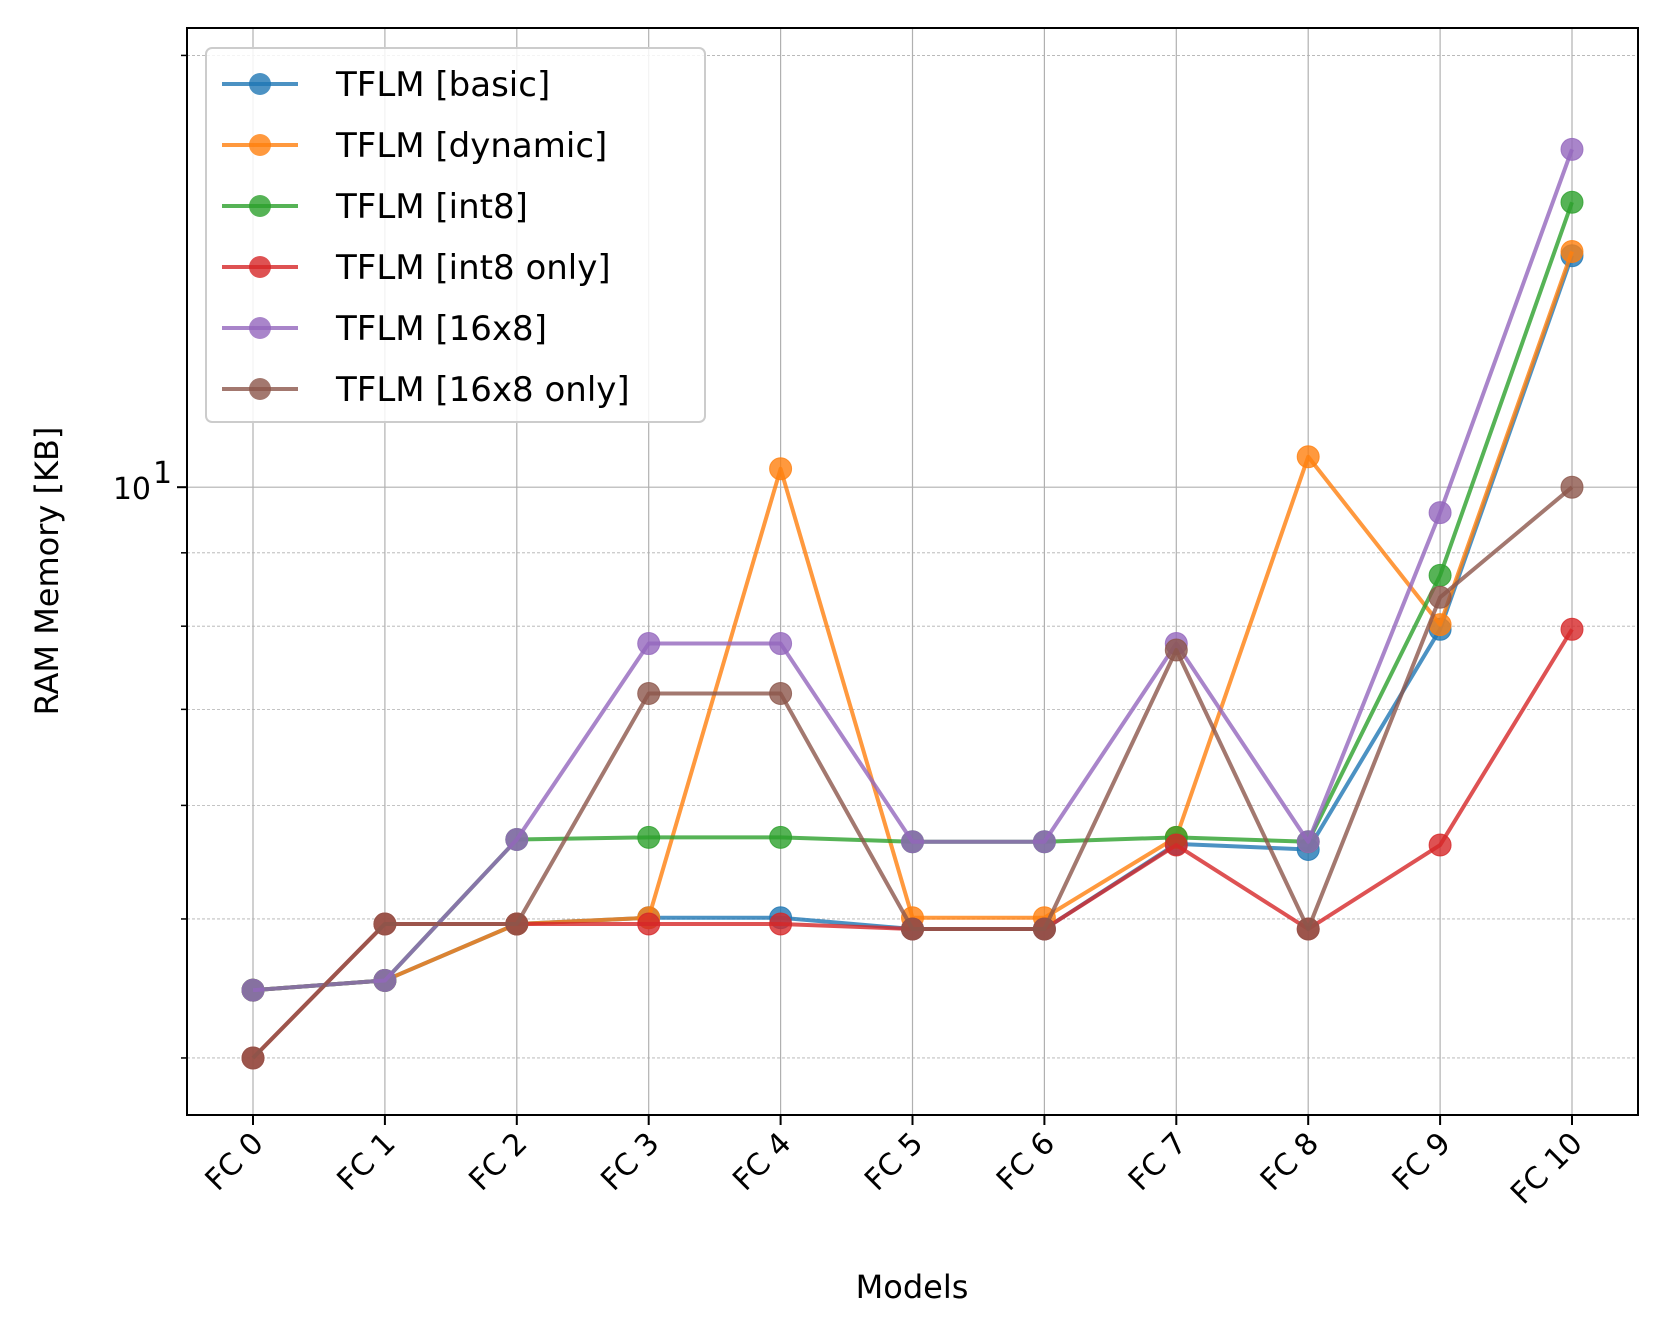 The image size is (1661, 1330). Describe the element at coordinates (473, 268) in the screenshot. I see `legend-label: TFLM [int8 only]` at that location.